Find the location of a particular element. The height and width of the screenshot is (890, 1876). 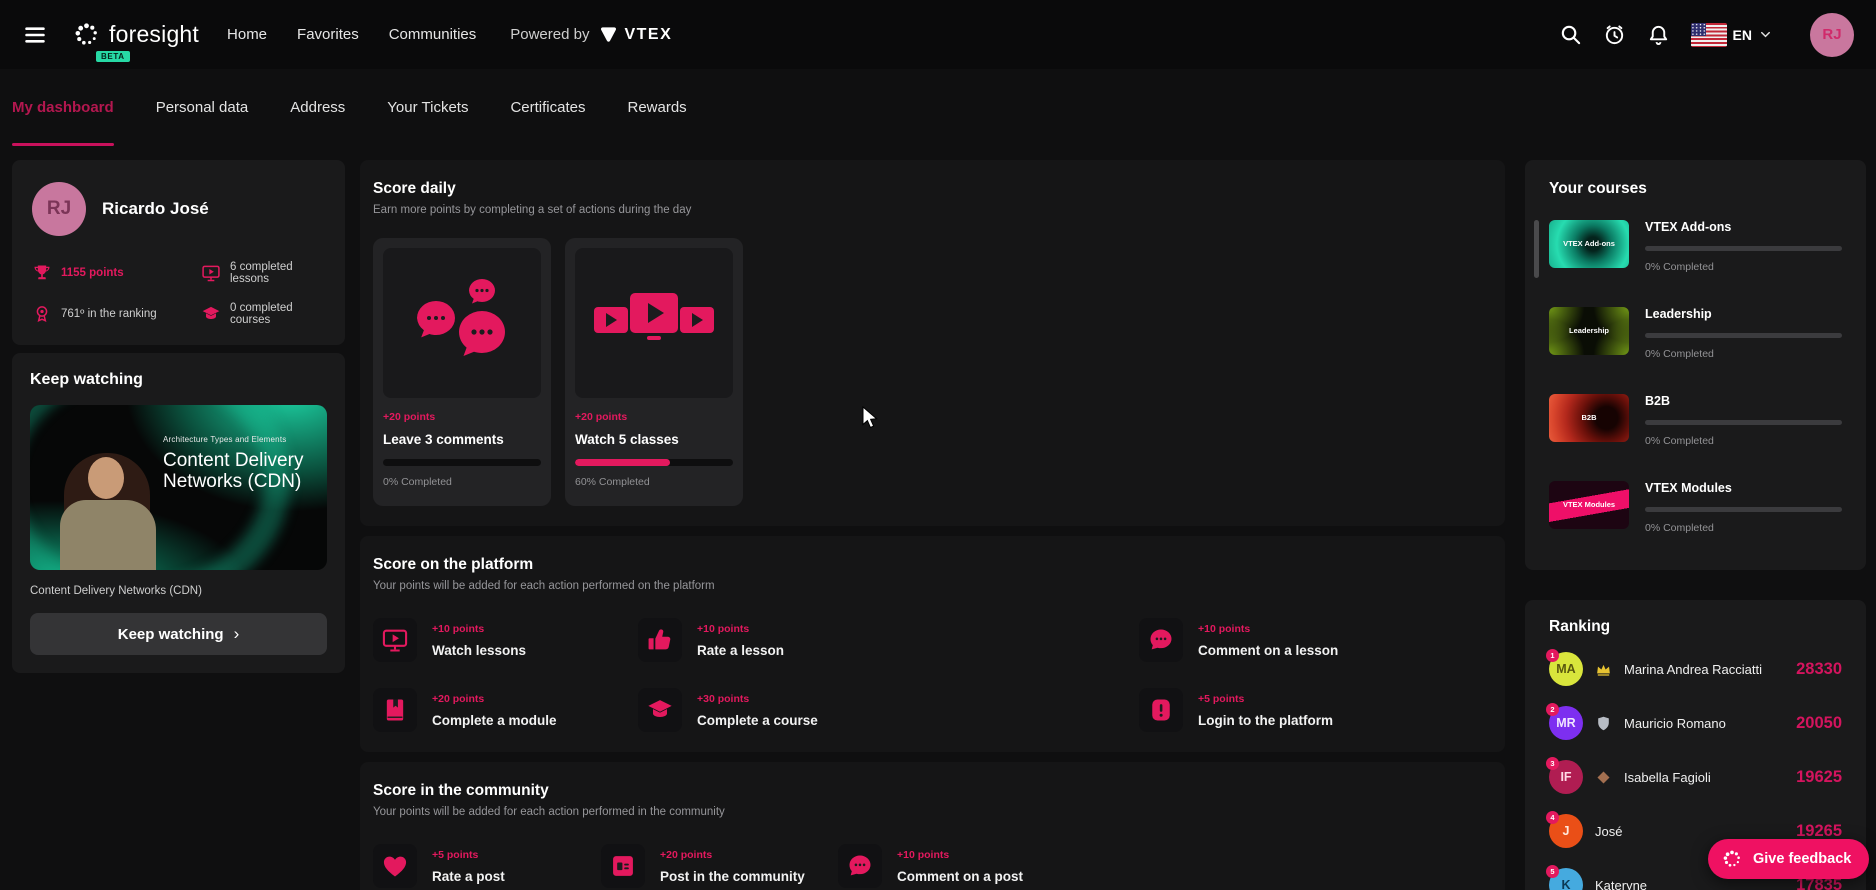

ranking-avatar: IF 3 is located at coordinates (1564, 775).